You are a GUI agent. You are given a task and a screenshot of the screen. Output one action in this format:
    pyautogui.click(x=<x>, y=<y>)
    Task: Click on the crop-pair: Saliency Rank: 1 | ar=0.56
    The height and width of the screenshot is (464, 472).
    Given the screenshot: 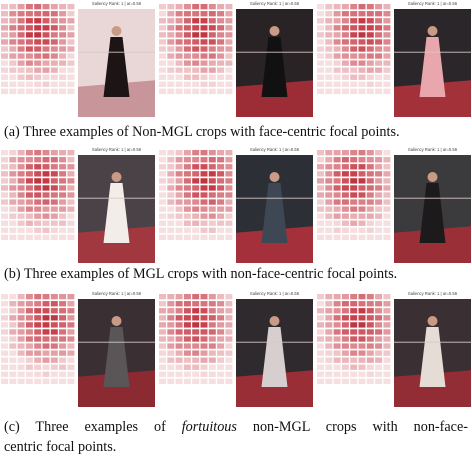 What is the action you would take?
    pyautogui.click(x=78, y=205)
    